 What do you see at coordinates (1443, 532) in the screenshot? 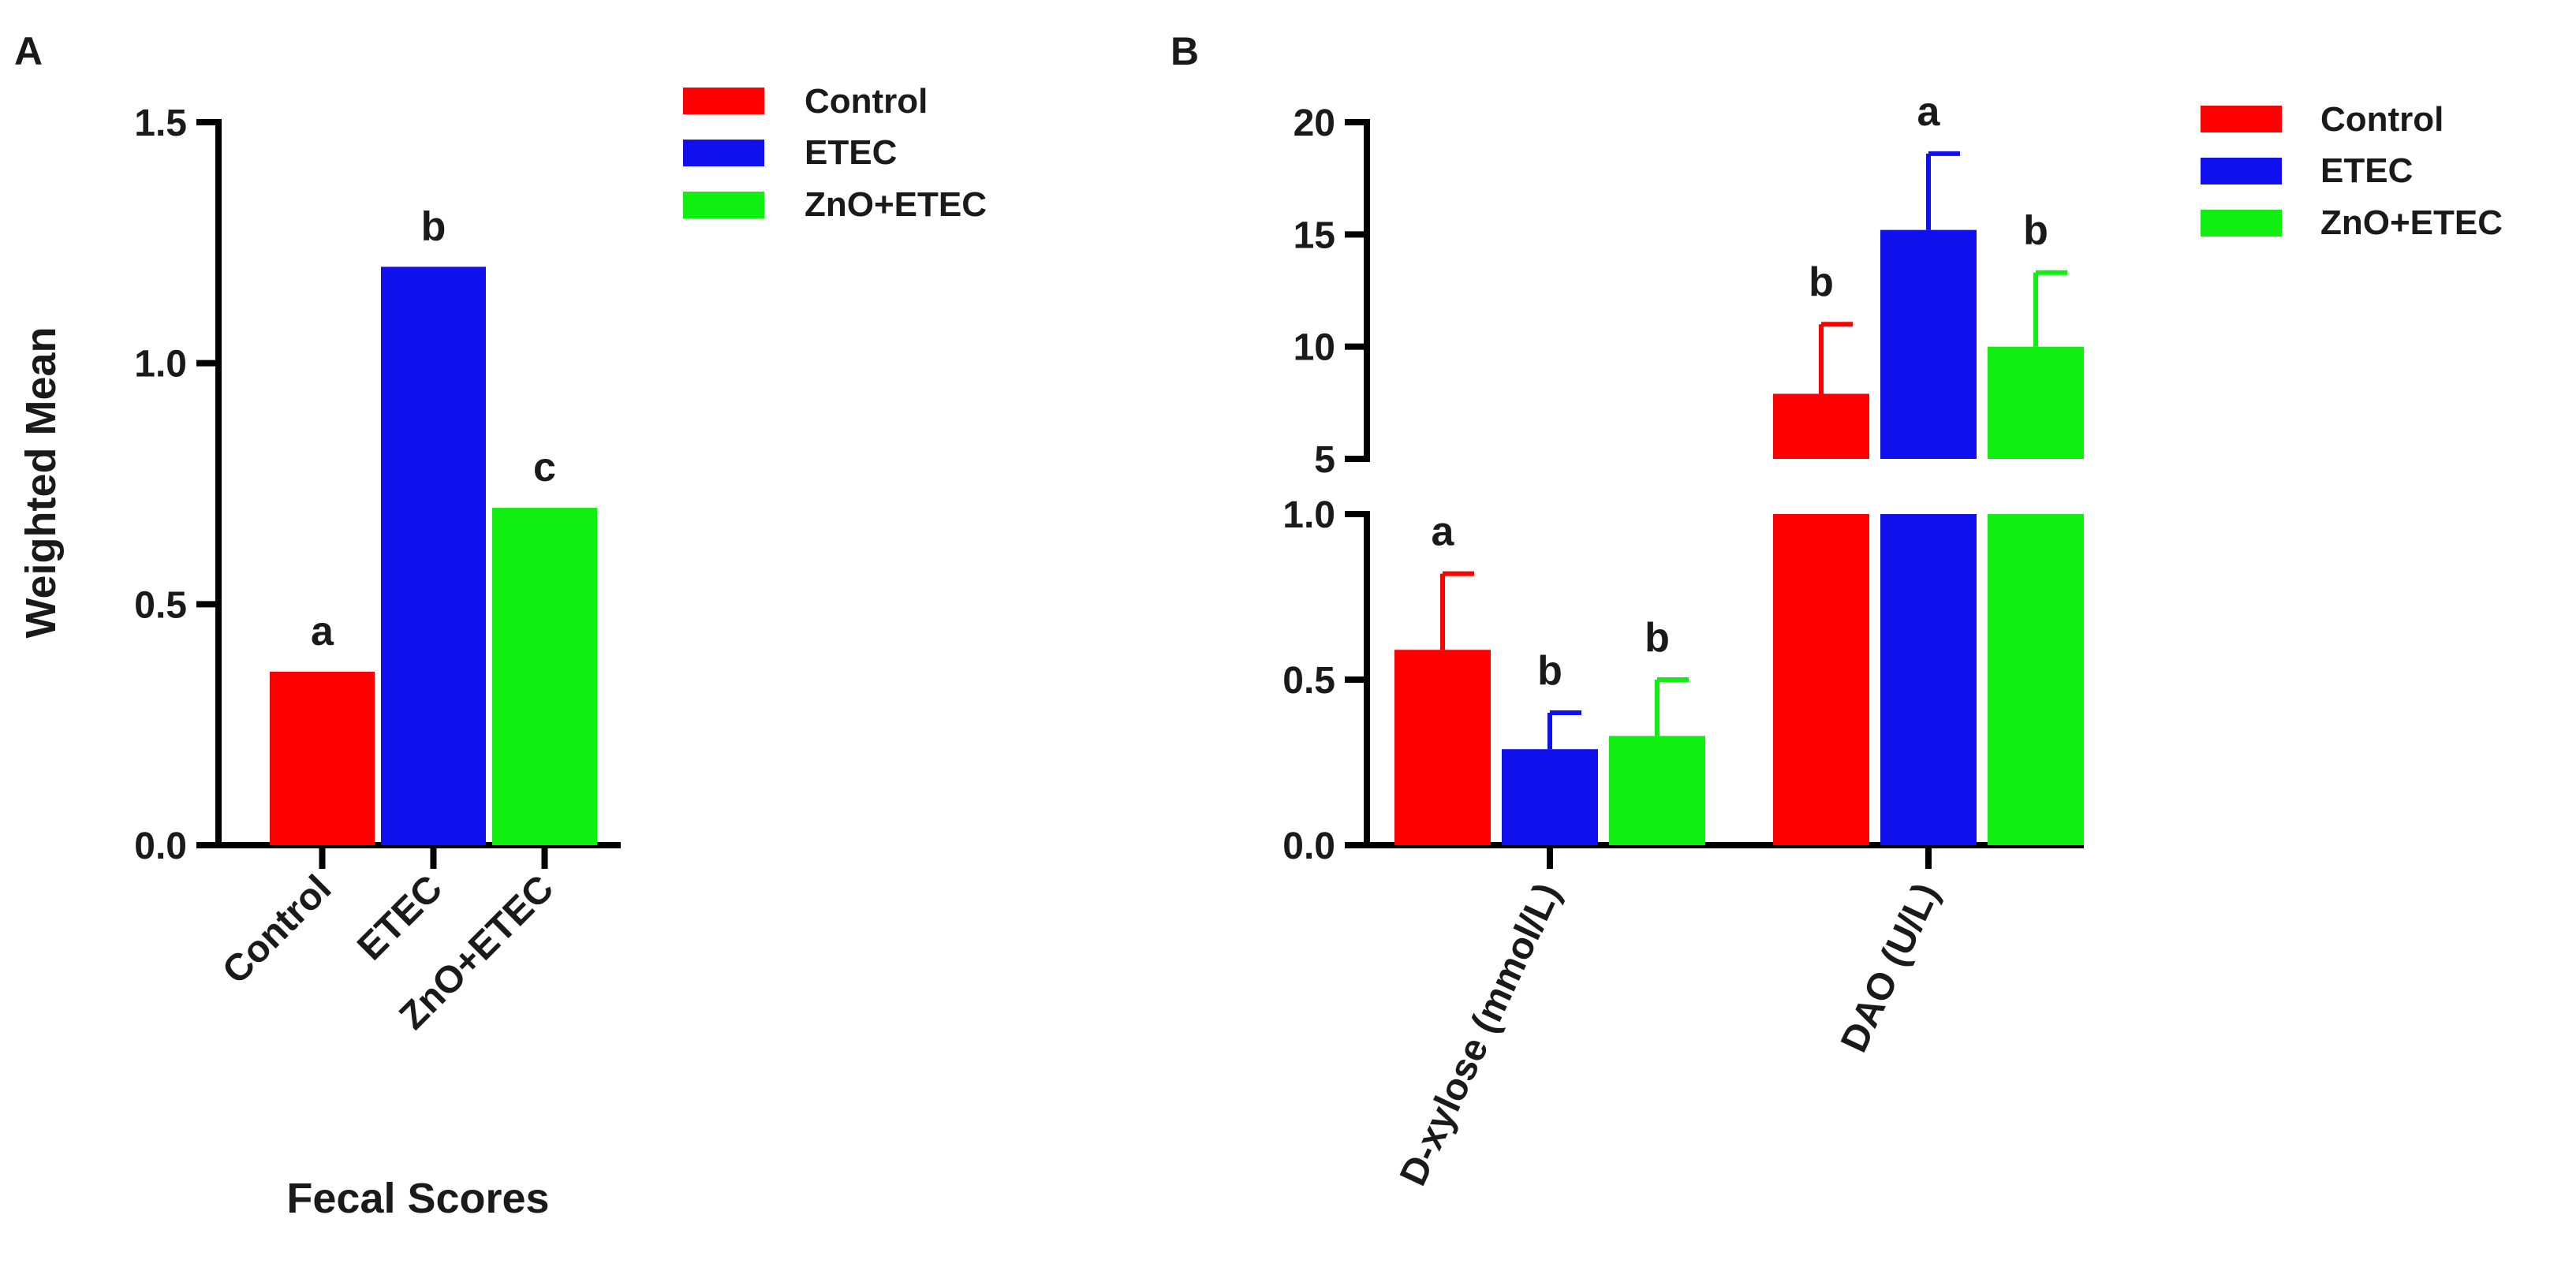
I see `b-letter-d-xylose-mmol-l-control: a` at bounding box center [1443, 532].